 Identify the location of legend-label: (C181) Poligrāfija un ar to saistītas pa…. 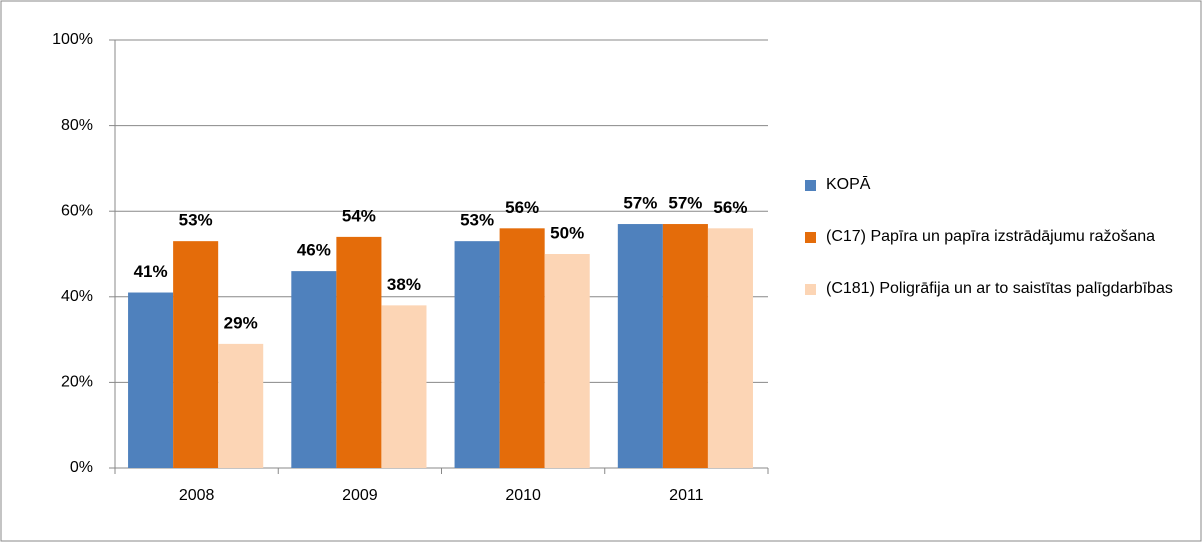
(999, 288).